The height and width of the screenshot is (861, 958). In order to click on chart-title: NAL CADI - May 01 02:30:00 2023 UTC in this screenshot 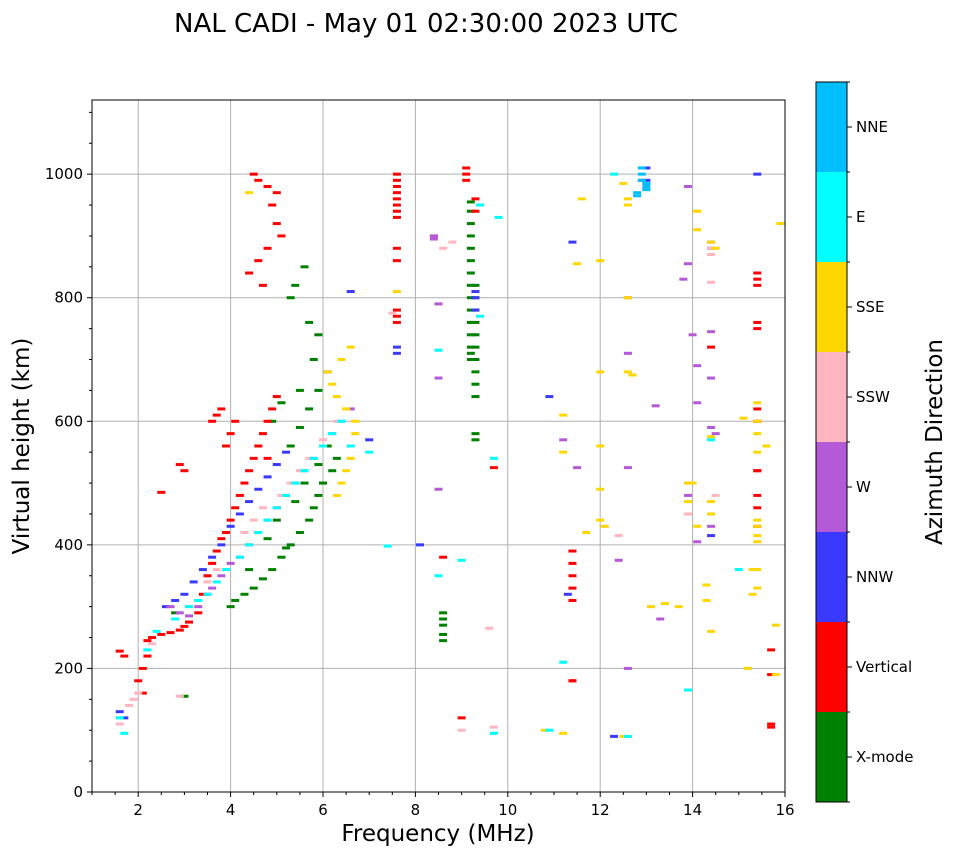, I will do `click(426, 24)`.